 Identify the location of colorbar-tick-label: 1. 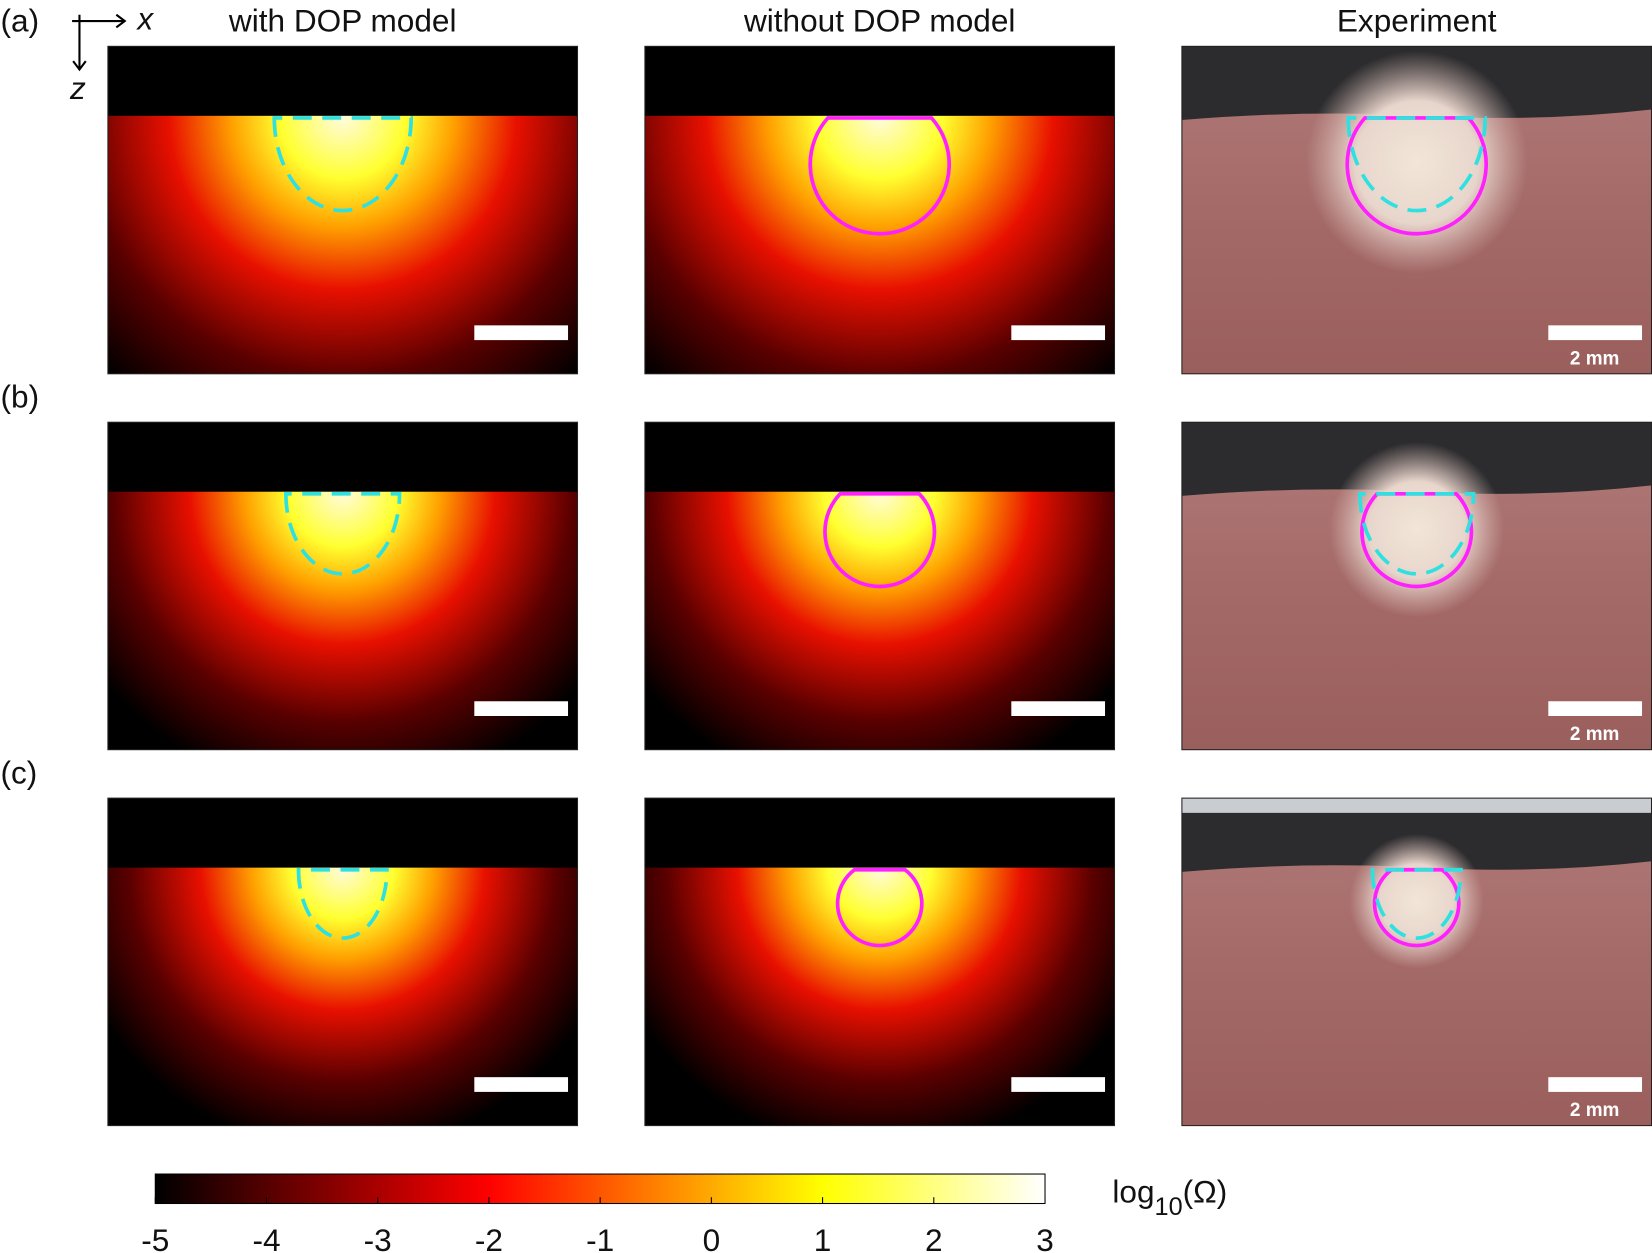
(823, 1237).